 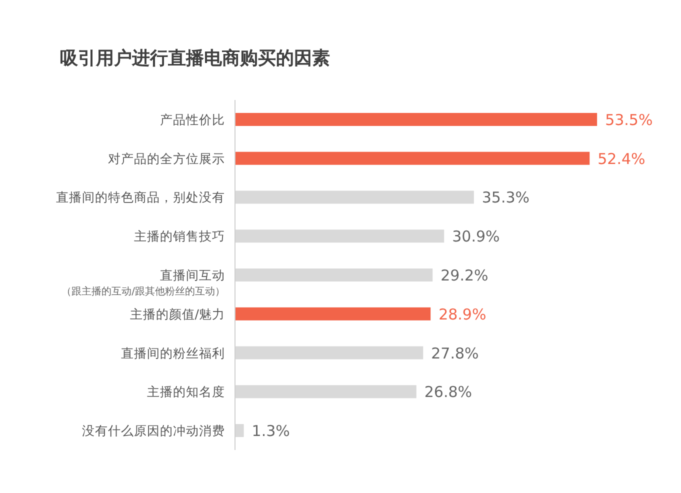 I want to click on y-tick-label: 直播间的特色商品，别处没有, so click(x=140, y=197).